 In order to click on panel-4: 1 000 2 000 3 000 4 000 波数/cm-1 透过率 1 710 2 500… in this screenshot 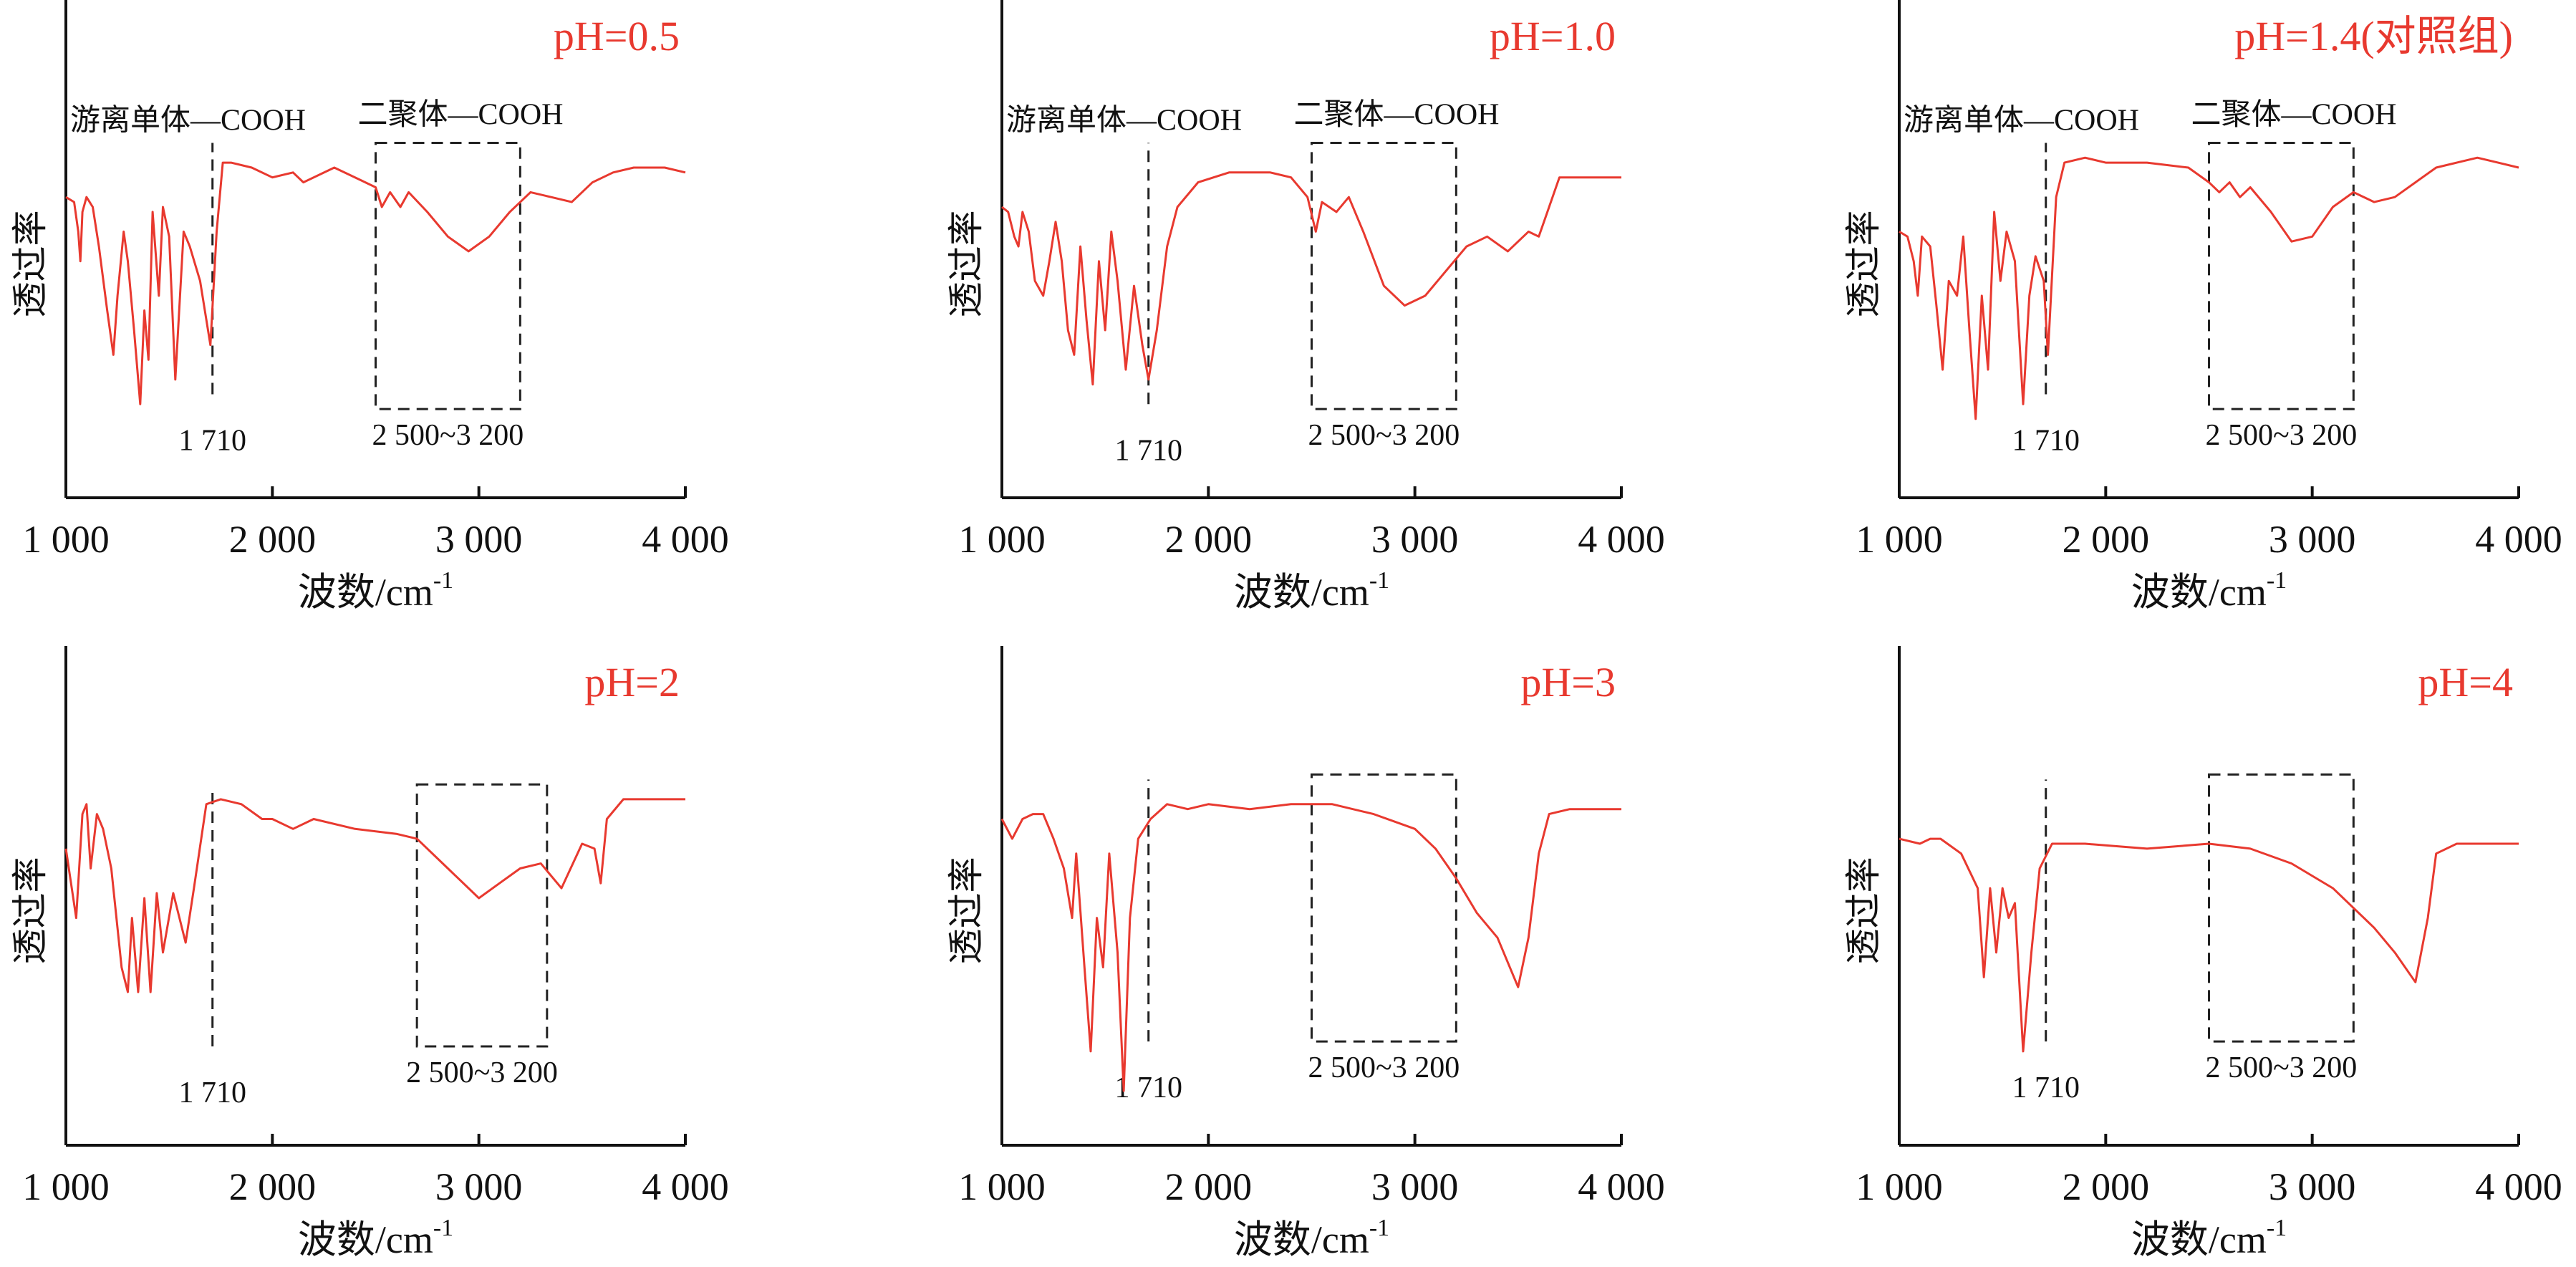, I will do `click(369, 954)`.